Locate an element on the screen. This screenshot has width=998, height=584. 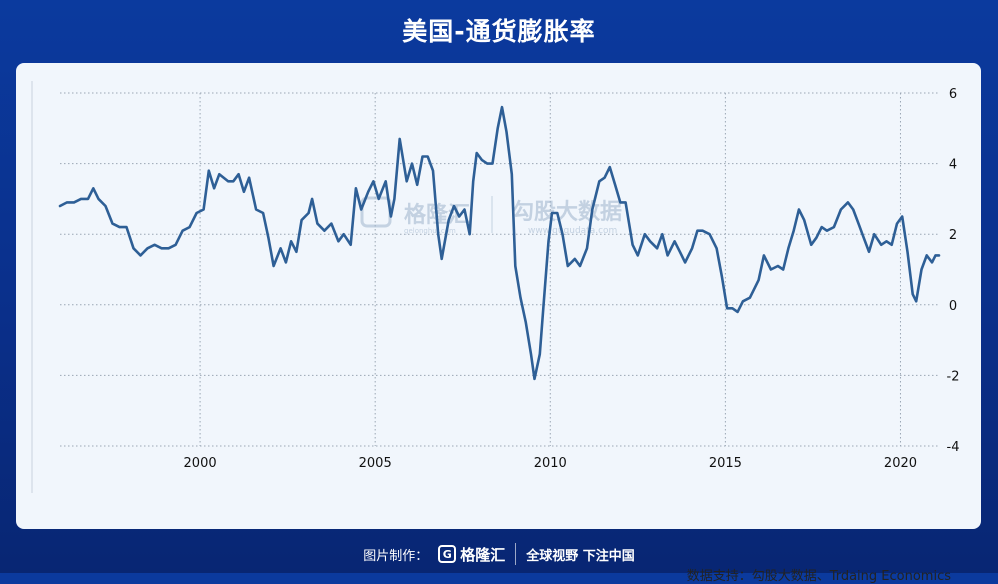
y-tick-label: -4 is located at coordinates (953, 447).